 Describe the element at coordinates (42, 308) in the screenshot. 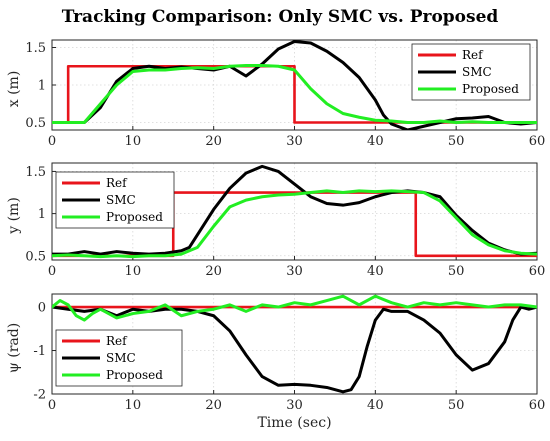

I see `y-tick-label: 0` at that location.